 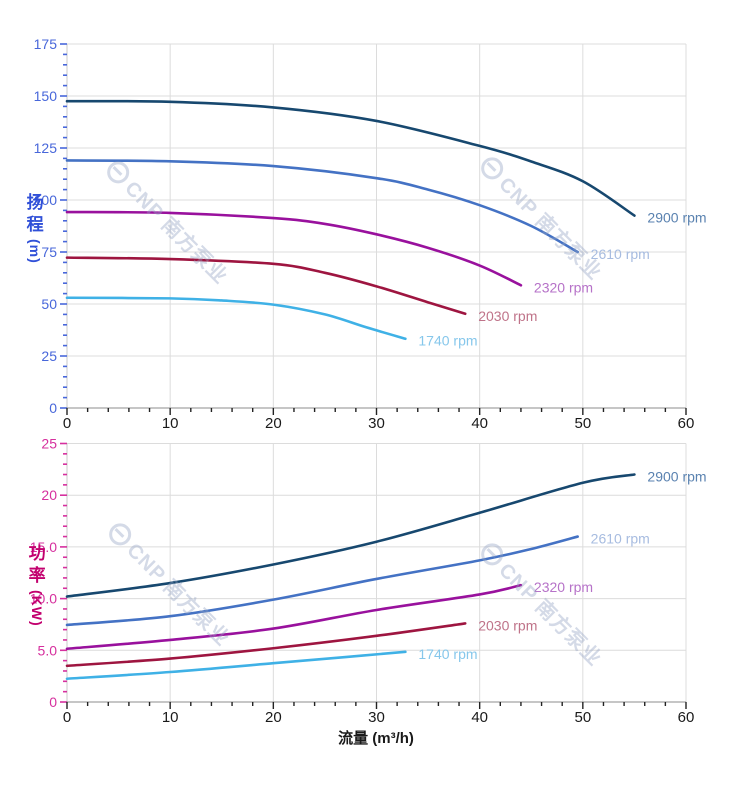 I want to click on power-axis-title: 功 率 (KW), so click(x=37, y=585).